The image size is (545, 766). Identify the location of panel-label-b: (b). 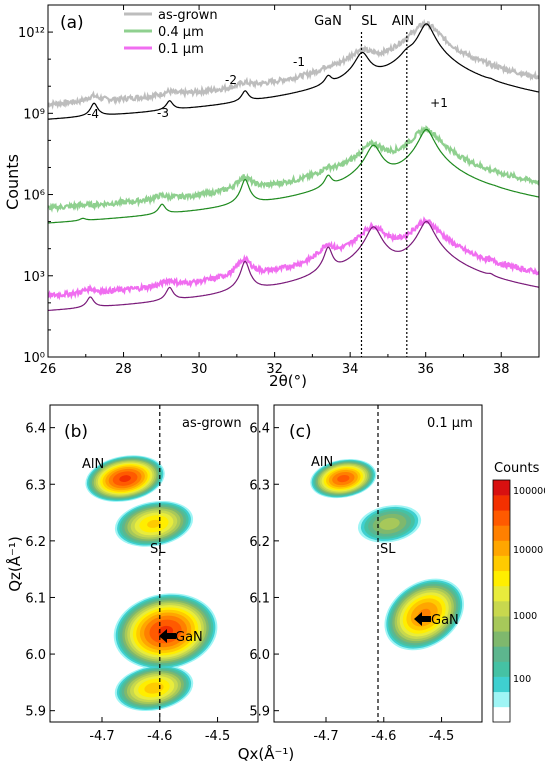
(76, 432).